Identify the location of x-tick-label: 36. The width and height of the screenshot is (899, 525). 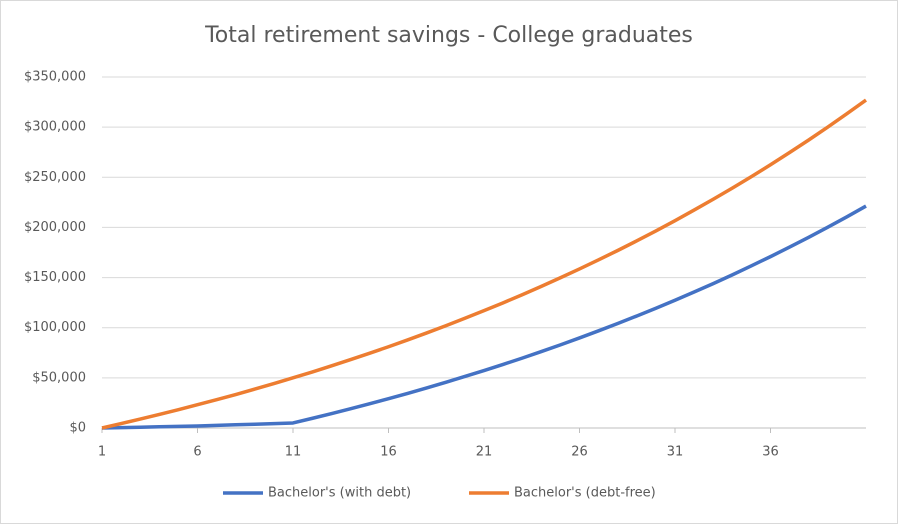
(770, 452).